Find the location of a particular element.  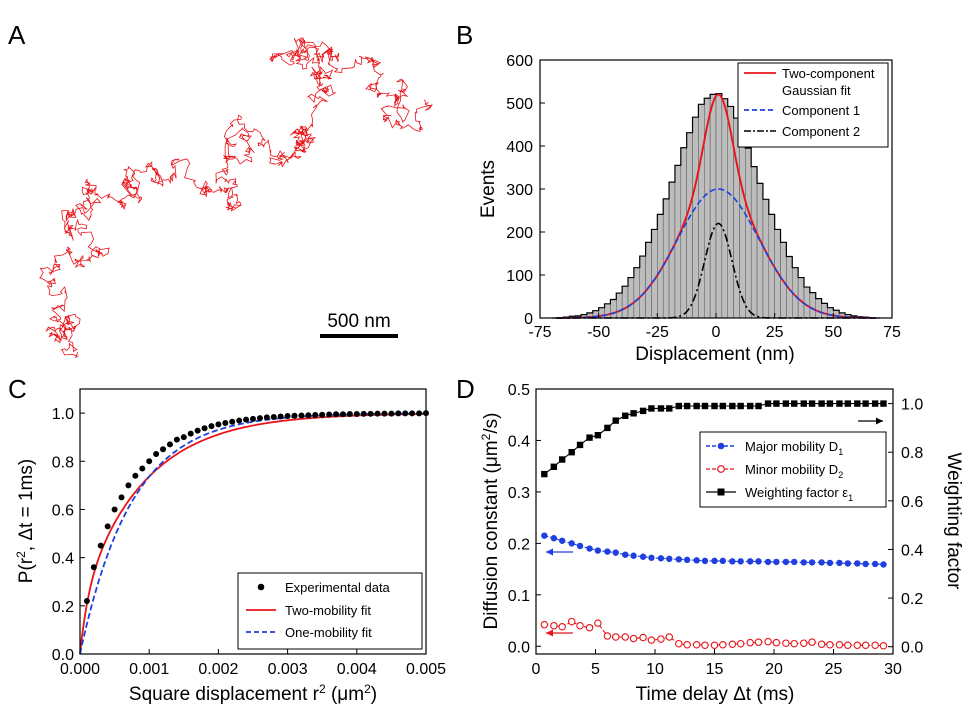

y-tick-label-left: 0.4 is located at coordinates (519, 441).